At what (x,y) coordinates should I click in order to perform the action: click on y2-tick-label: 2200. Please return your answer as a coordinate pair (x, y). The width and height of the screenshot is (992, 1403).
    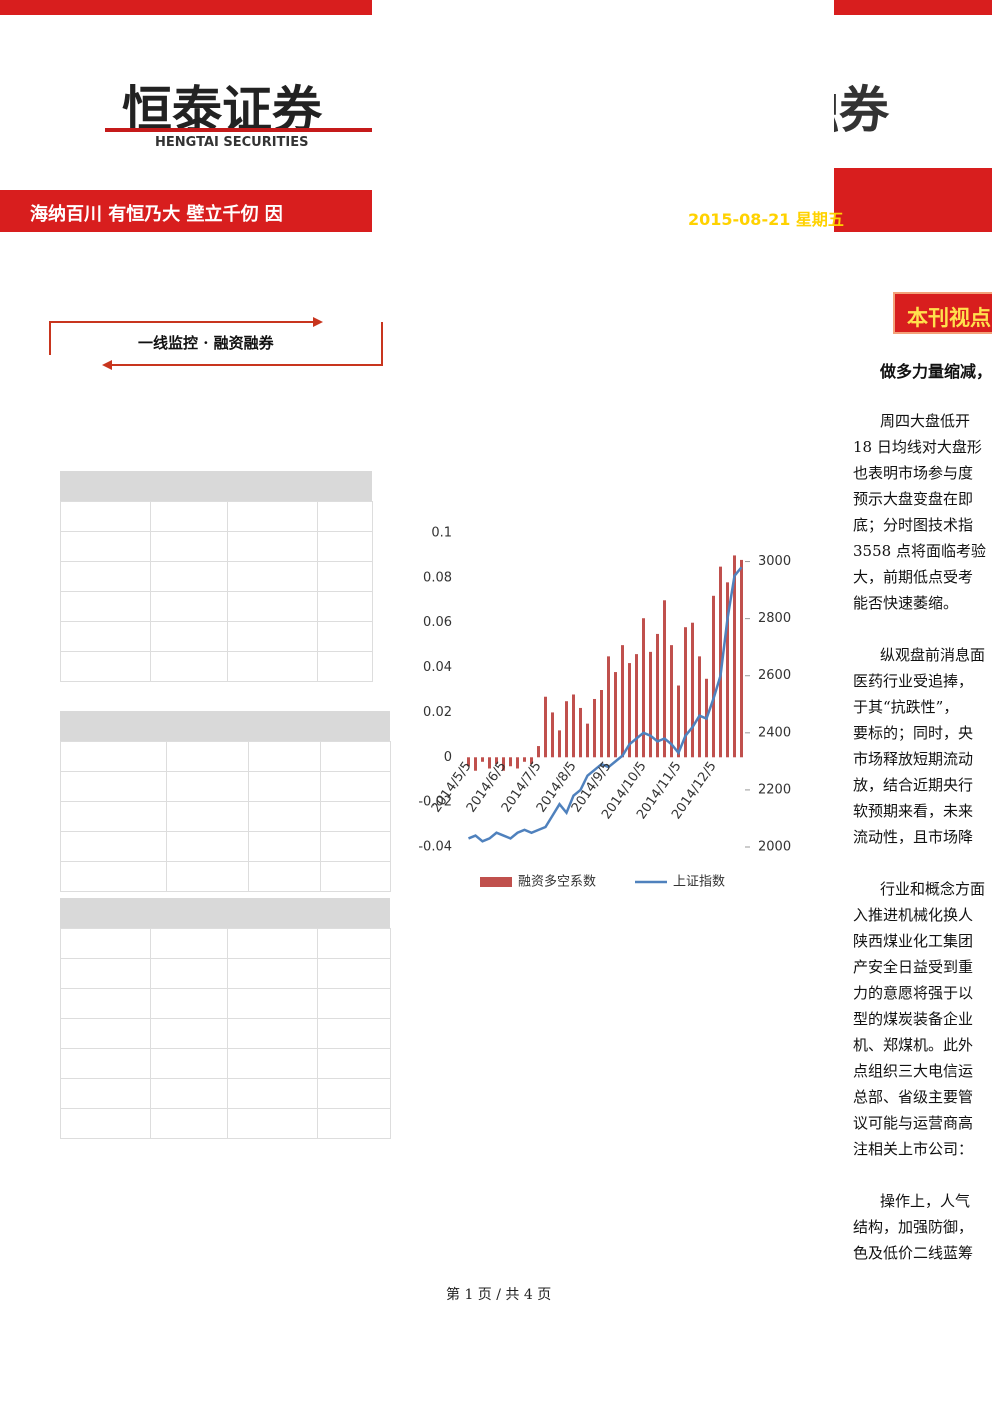
    Looking at the image, I should click on (774, 789).